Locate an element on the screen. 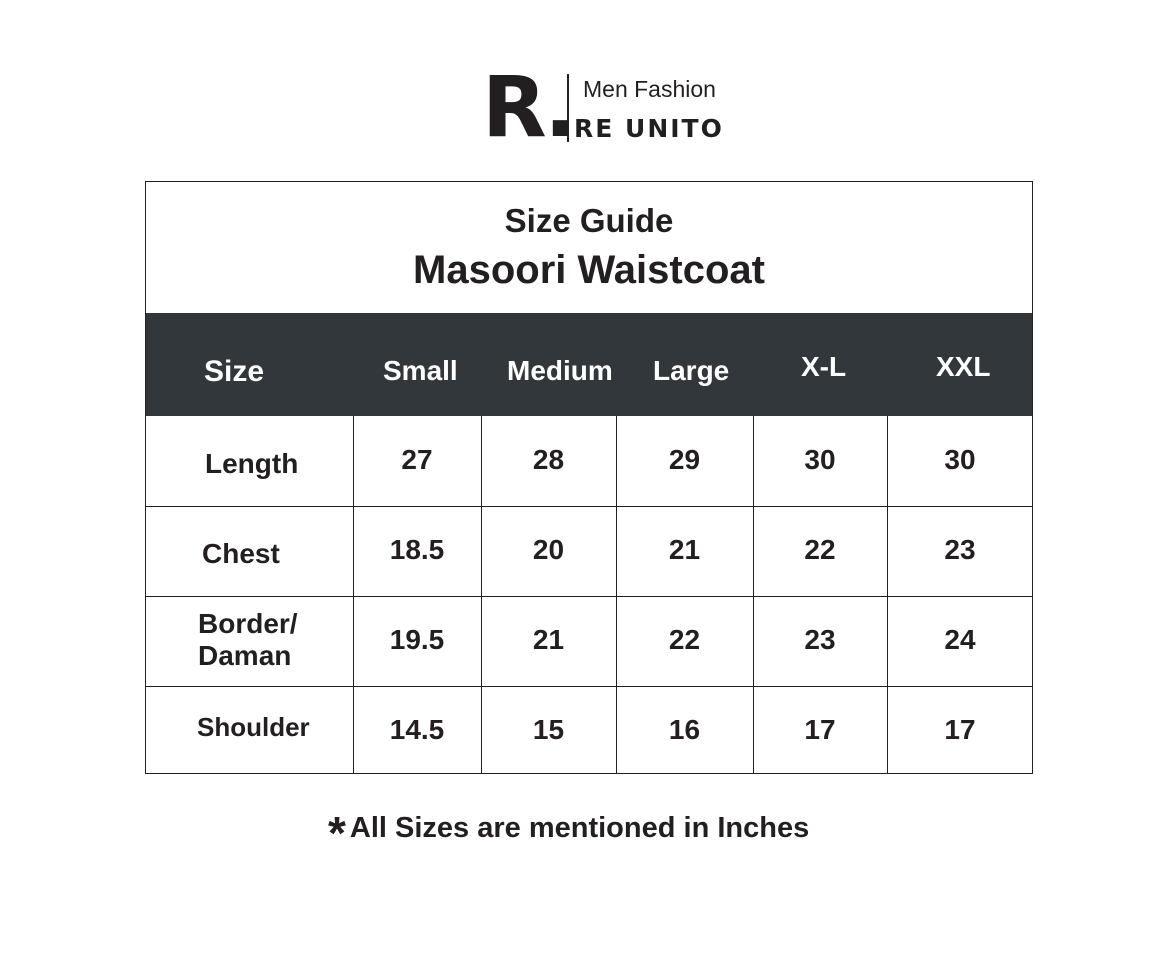 Image resolution: width=1171 pixels, height=978 pixels. logo-mark: R. is located at coordinates (529, 107).